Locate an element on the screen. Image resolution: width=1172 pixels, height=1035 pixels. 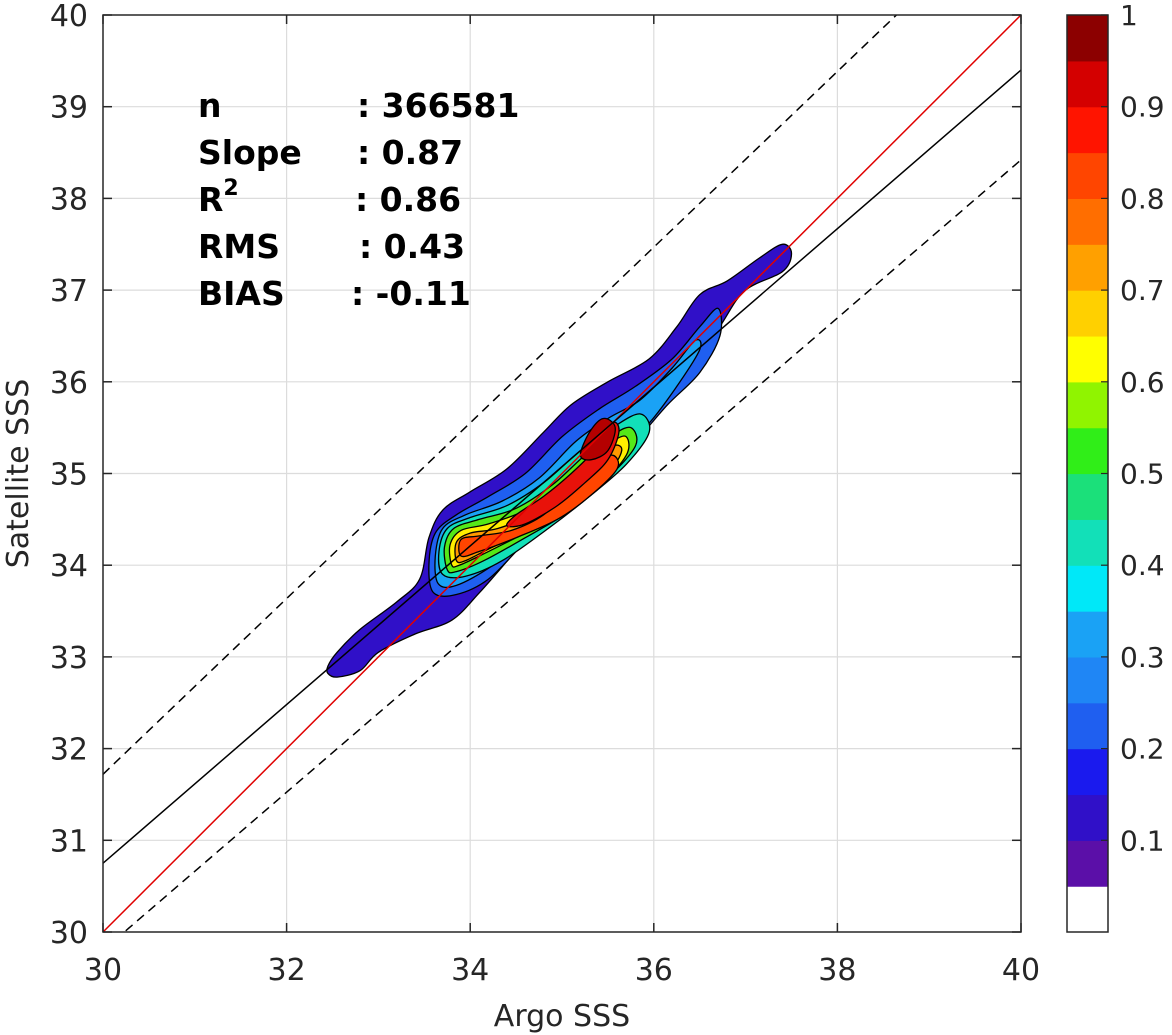
colorbar-tick-label: 0.6 is located at coordinates (1142, 382).